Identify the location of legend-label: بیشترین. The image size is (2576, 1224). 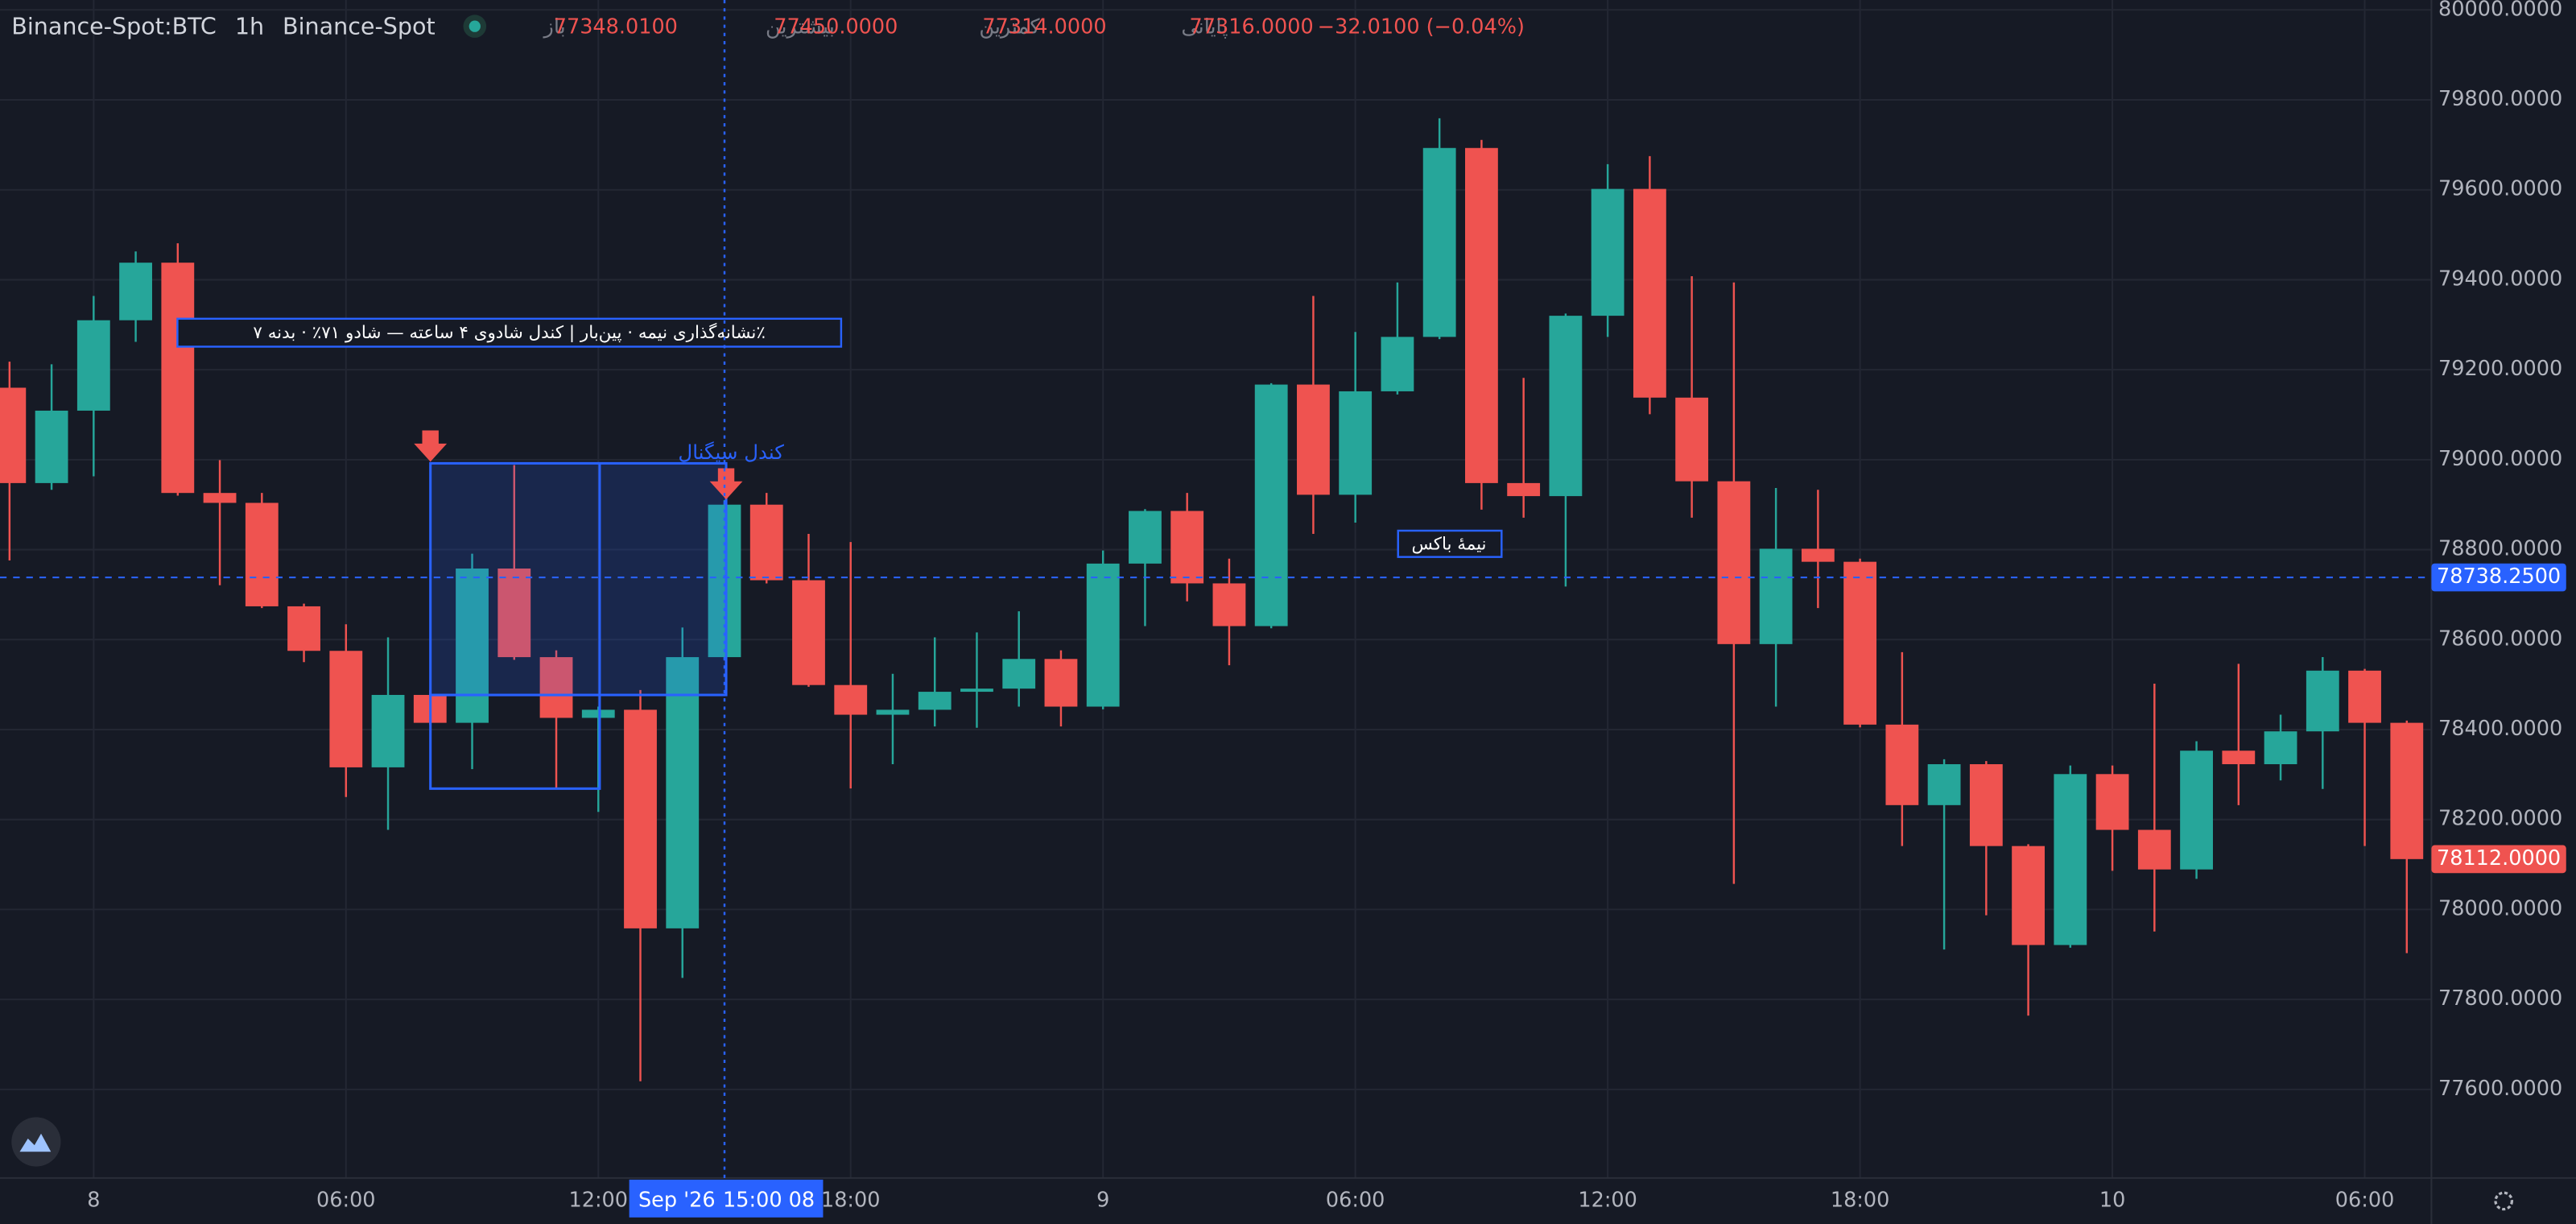
(800, 27).